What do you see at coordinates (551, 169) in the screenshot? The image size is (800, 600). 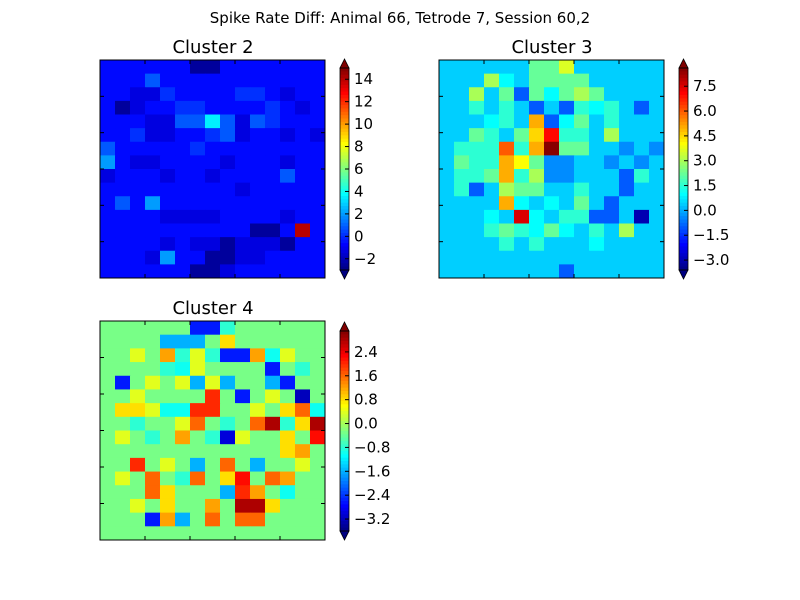 I see `axes-ticks` at bounding box center [551, 169].